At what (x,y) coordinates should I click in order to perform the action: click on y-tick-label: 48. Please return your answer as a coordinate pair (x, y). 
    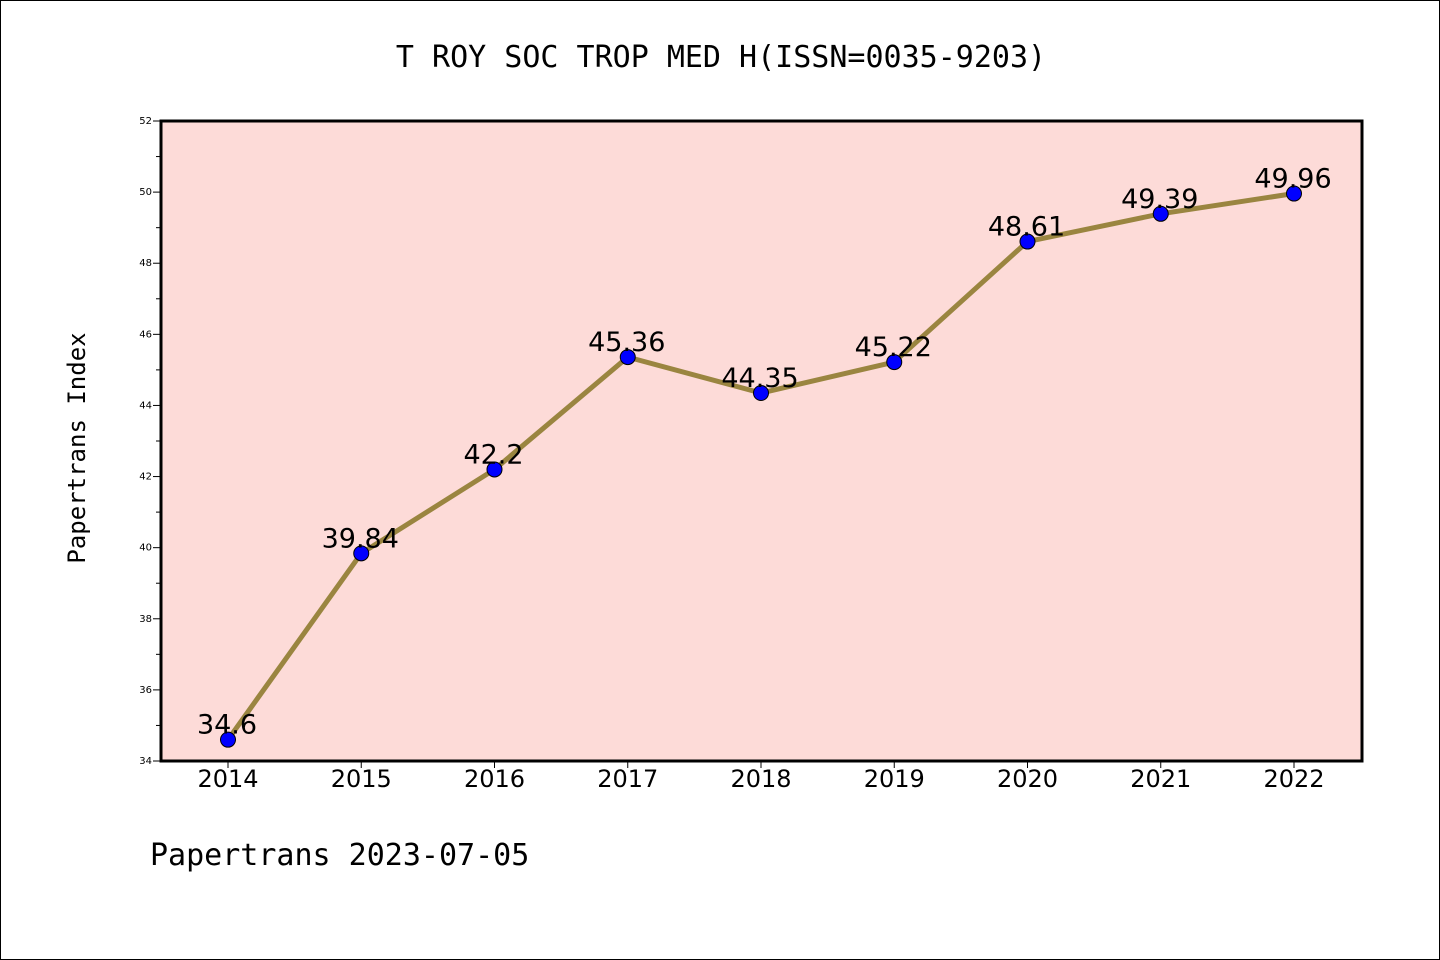
    Looking at the image, I should click on (145, 263).